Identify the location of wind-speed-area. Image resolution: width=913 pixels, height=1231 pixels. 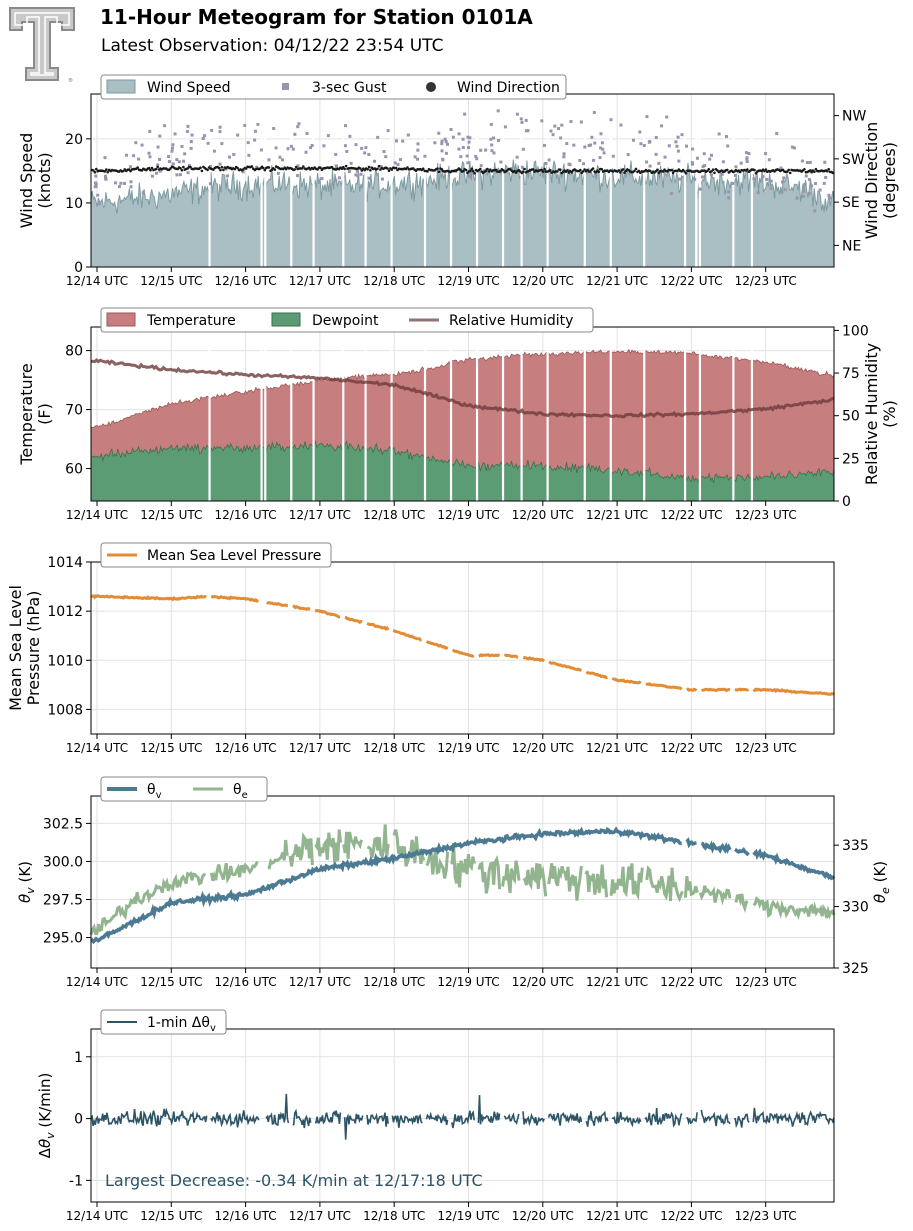
(462, 213).